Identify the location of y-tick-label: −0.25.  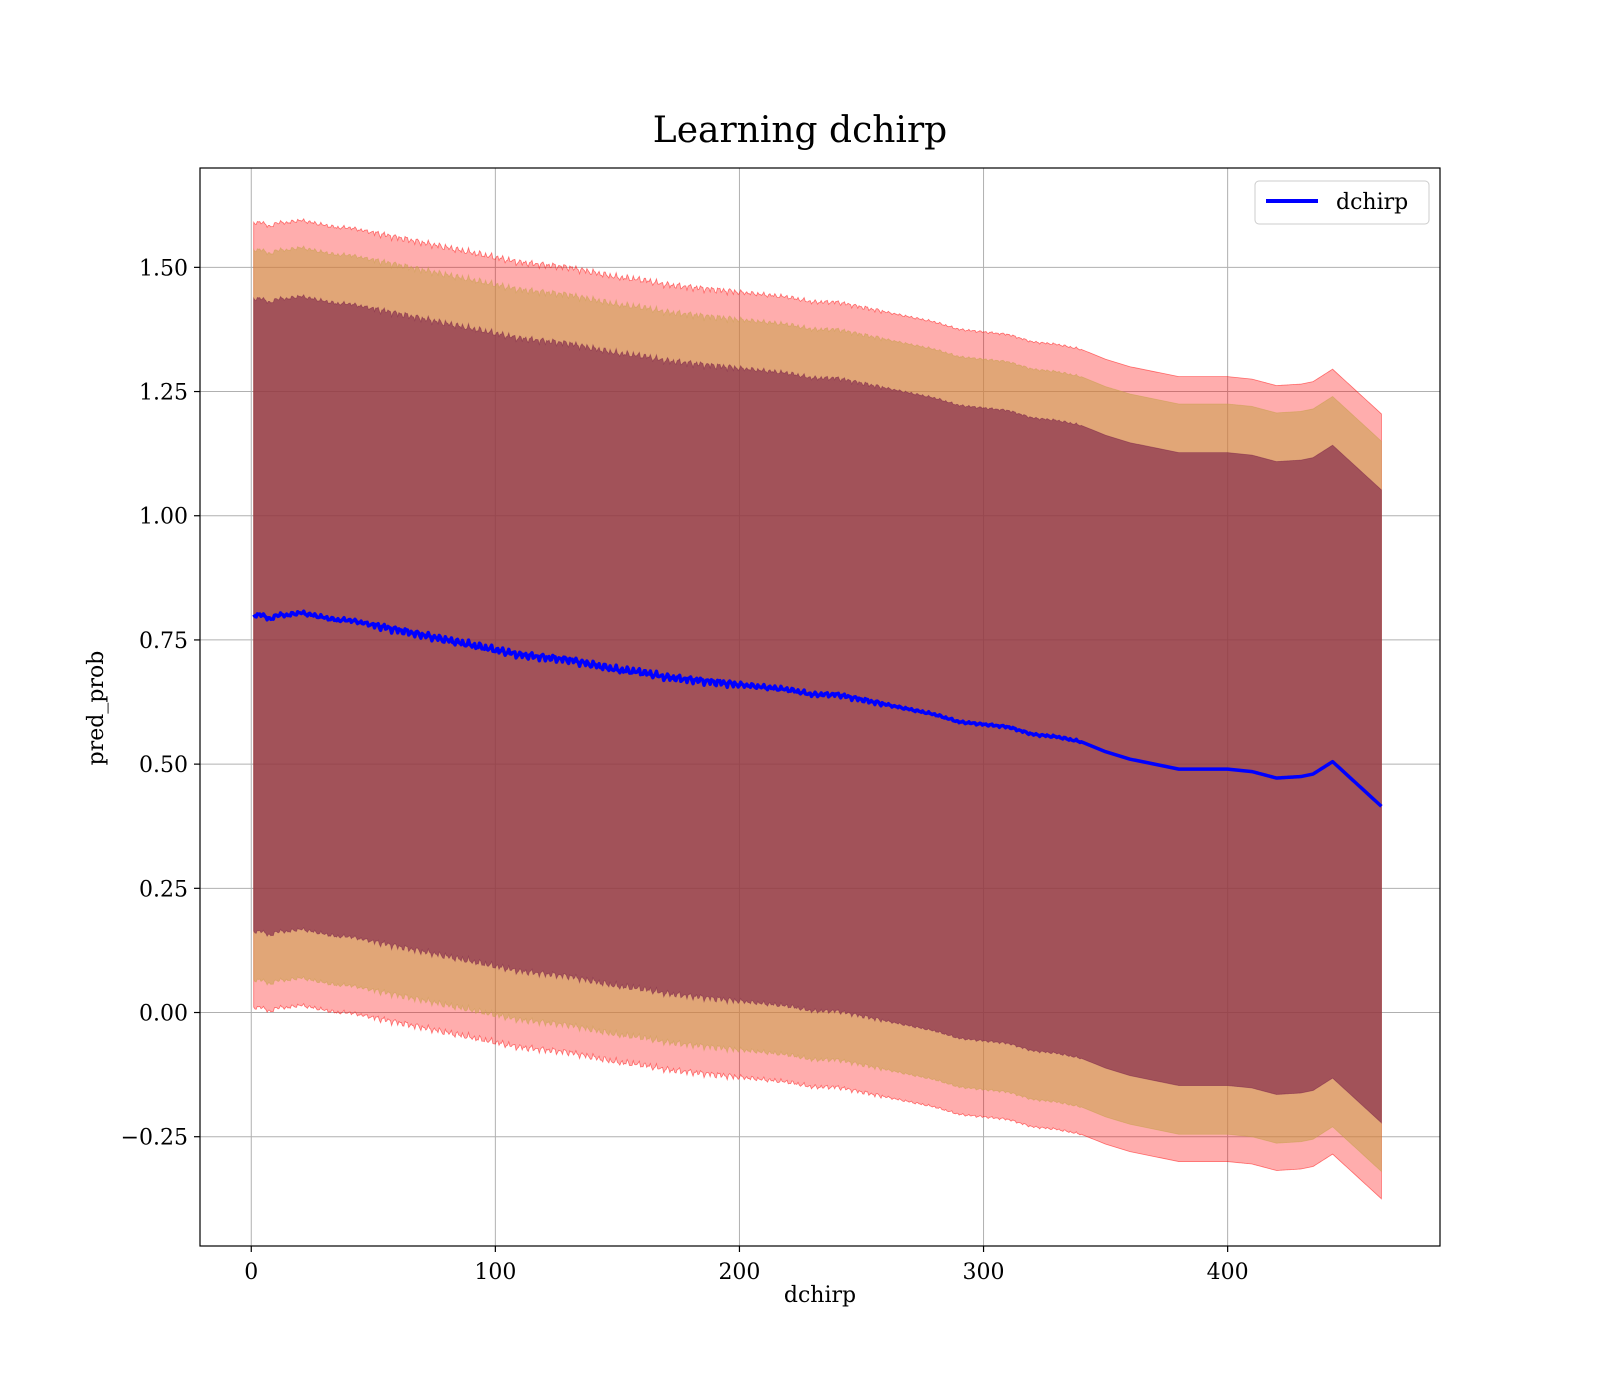
(154, 1138).